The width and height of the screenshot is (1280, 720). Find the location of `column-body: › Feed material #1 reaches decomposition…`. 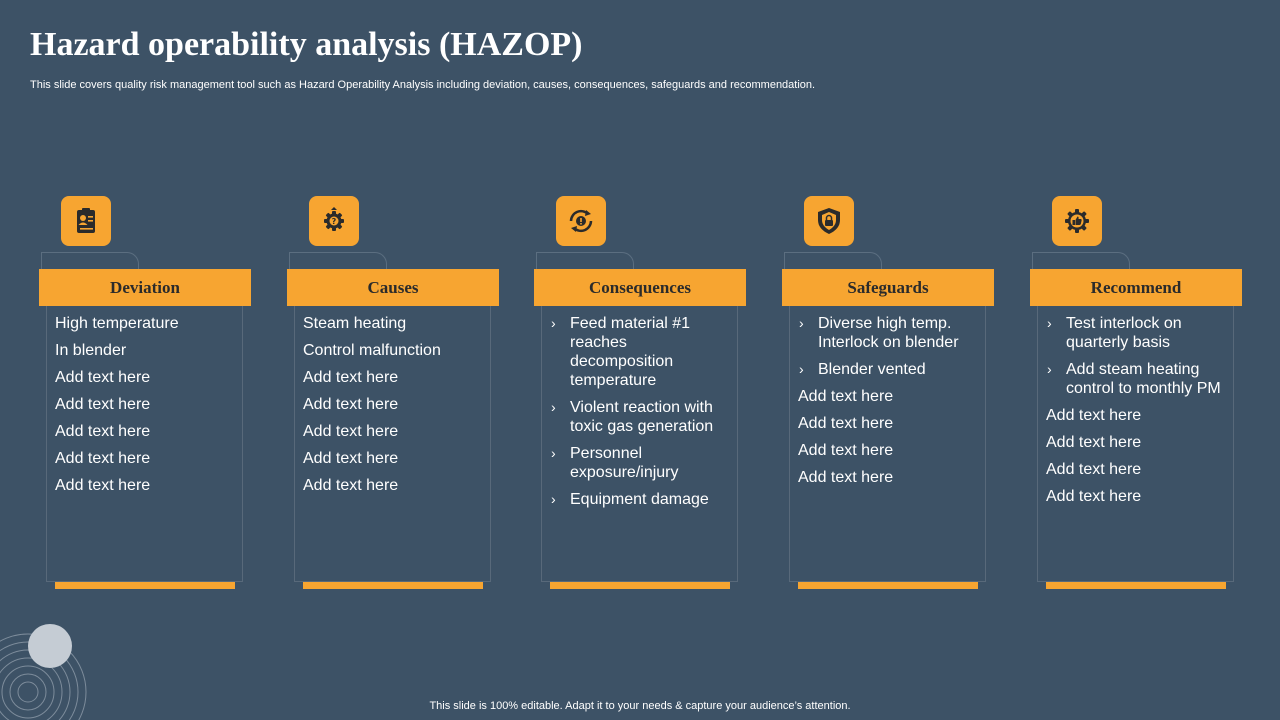

column-body: › Feed material #1 reaches decomposition… is located at coordinates (639, 444).